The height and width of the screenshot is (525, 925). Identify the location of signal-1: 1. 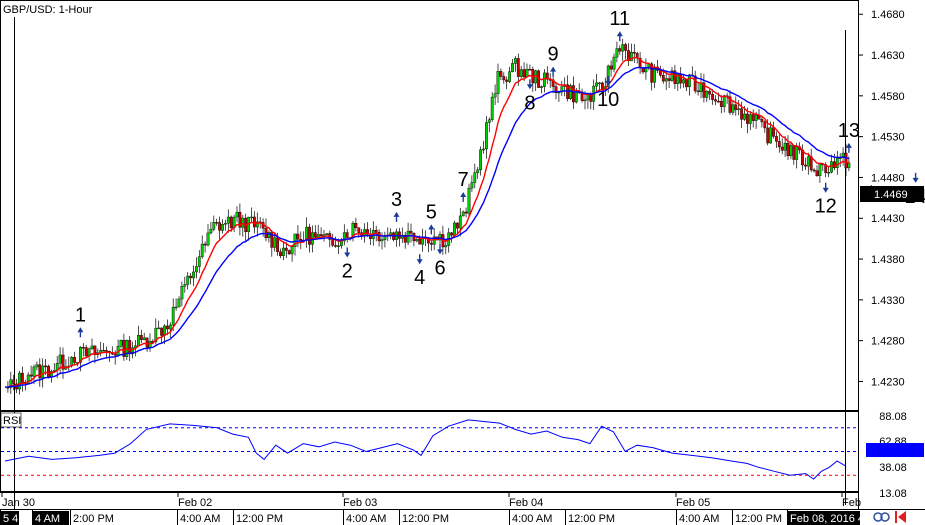
(80, 321).